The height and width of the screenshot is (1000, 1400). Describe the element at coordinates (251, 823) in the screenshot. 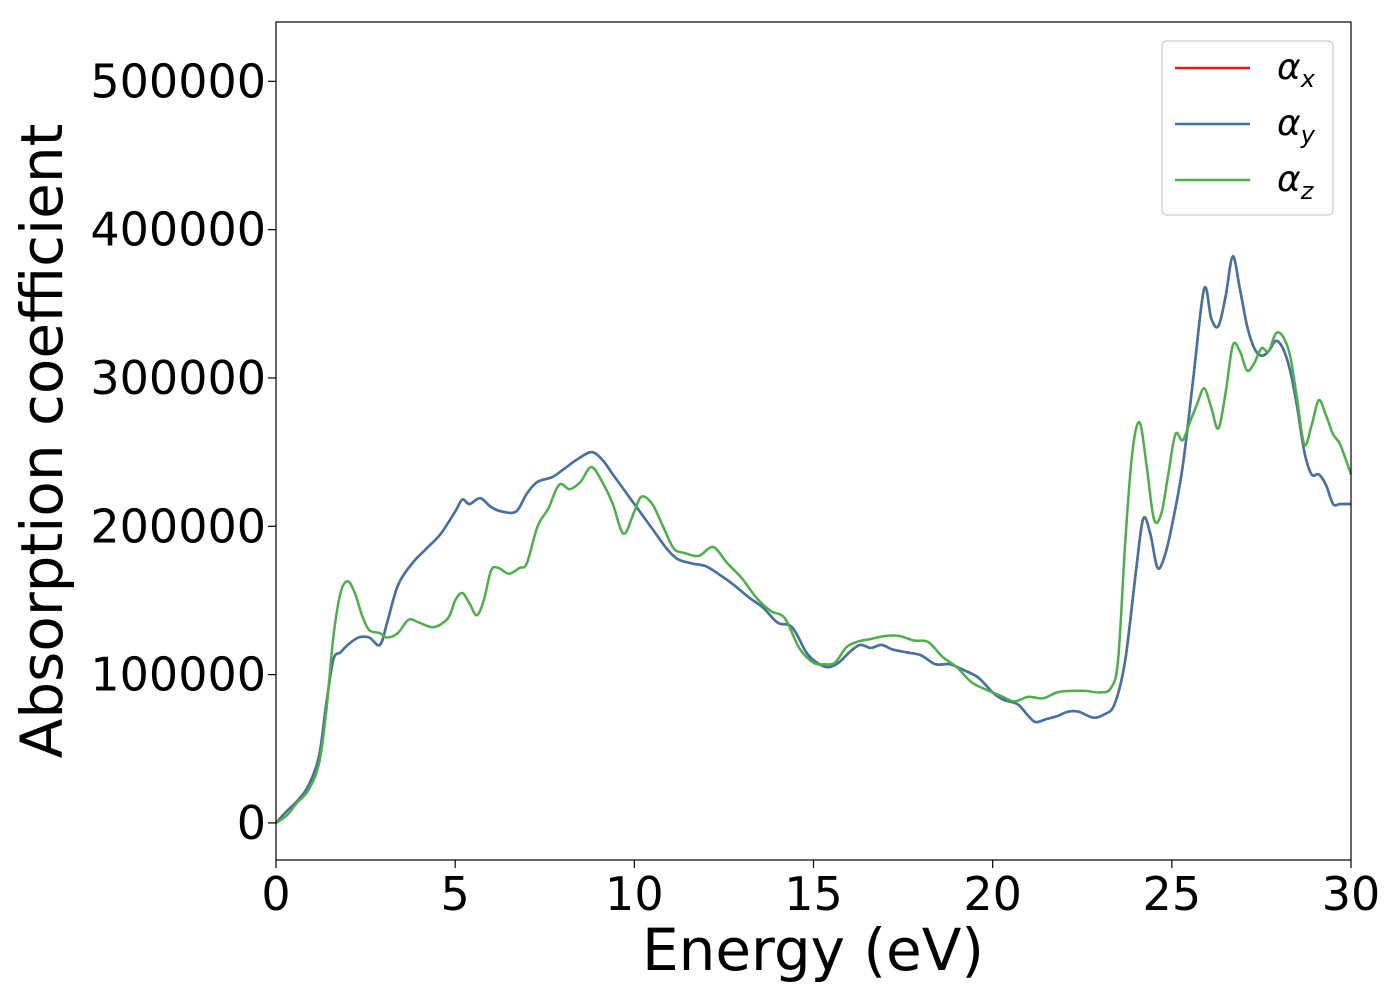

I see `y-tick-label: 0` at that location.